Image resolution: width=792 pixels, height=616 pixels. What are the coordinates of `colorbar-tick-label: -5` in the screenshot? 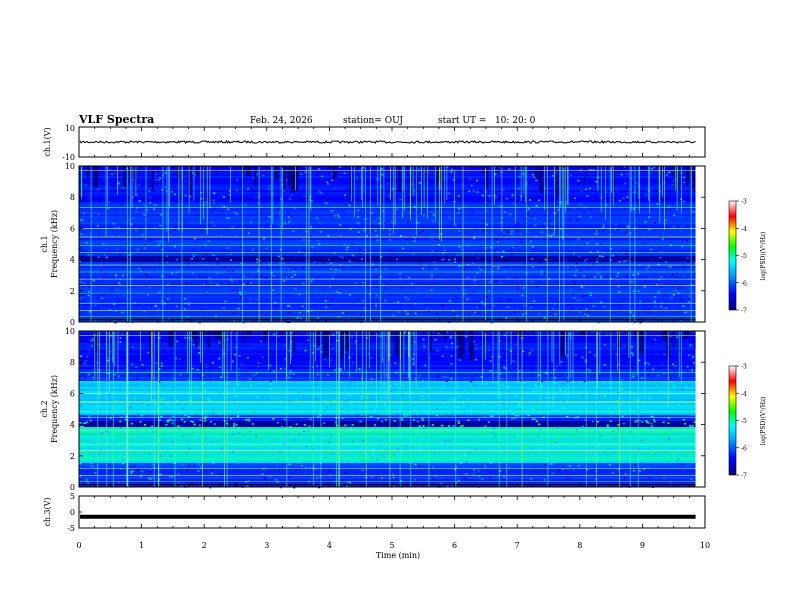 It's located at (744, 421).